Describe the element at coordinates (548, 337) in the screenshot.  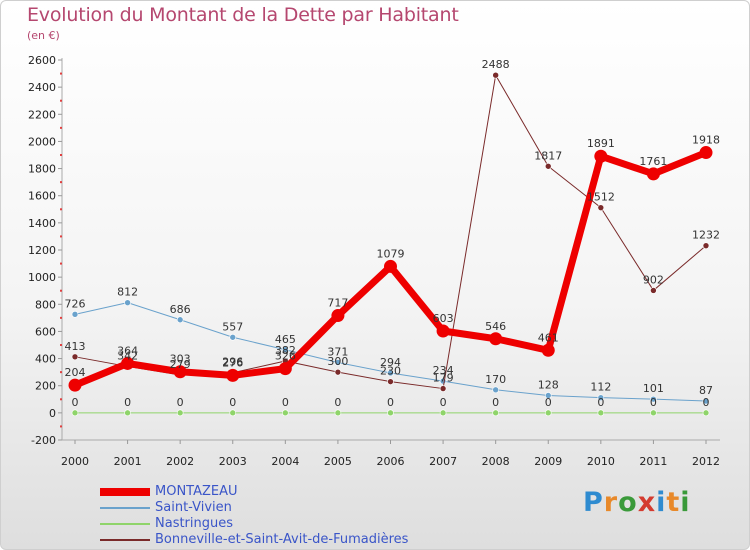
I see `data-label-montazeau: 461` at that location.